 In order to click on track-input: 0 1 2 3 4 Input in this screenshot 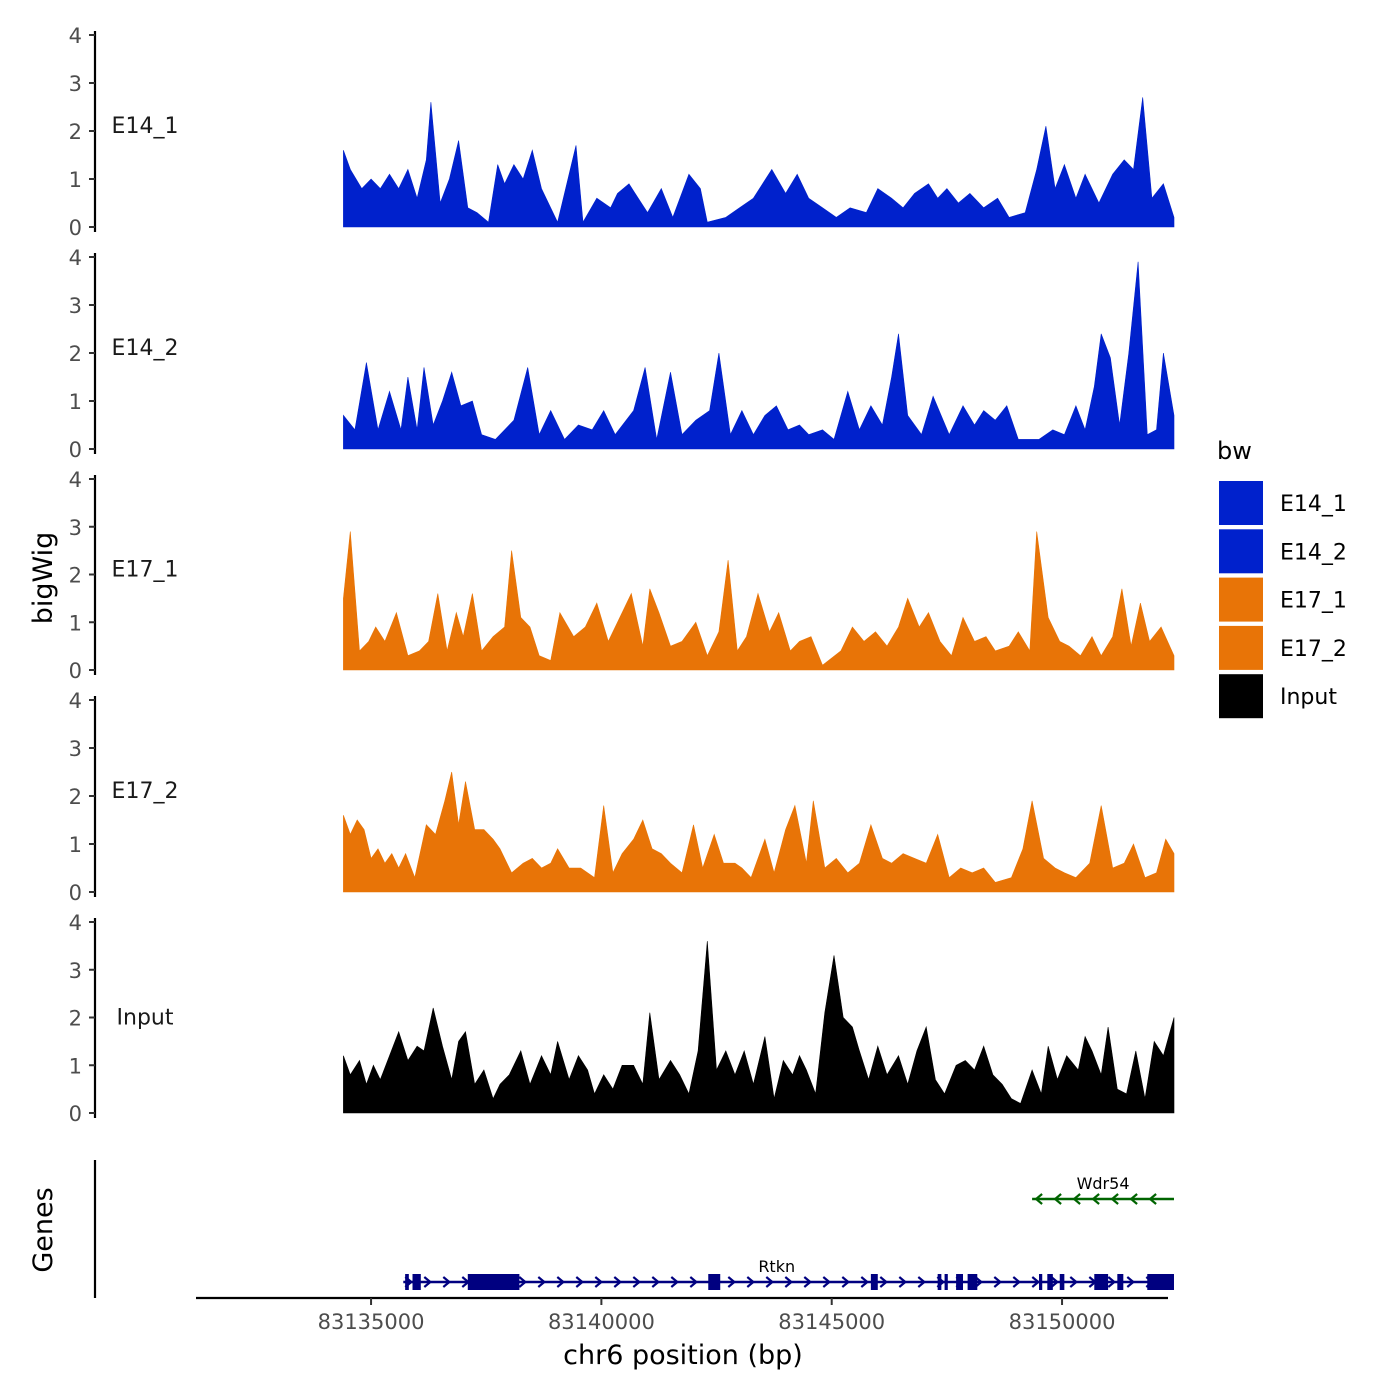, I will do `click(622, 1018)`.